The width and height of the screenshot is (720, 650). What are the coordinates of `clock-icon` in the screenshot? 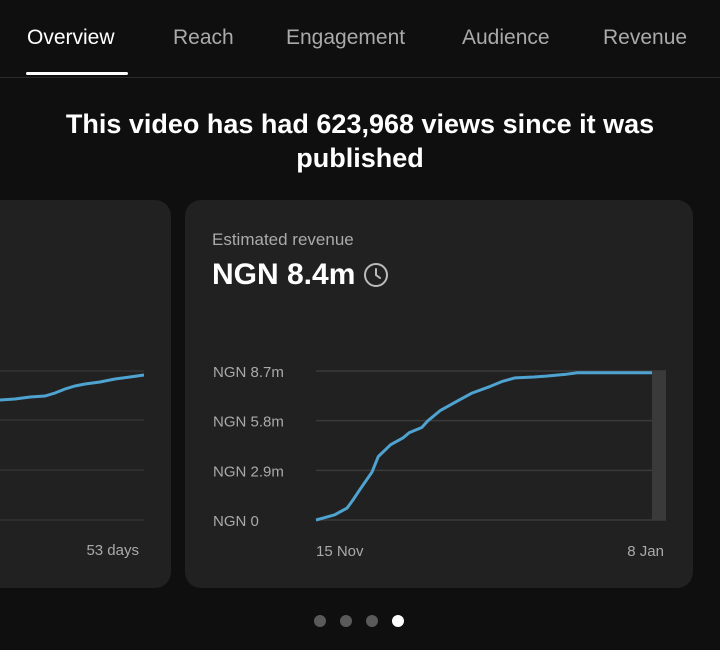 It's located at (376, 275).